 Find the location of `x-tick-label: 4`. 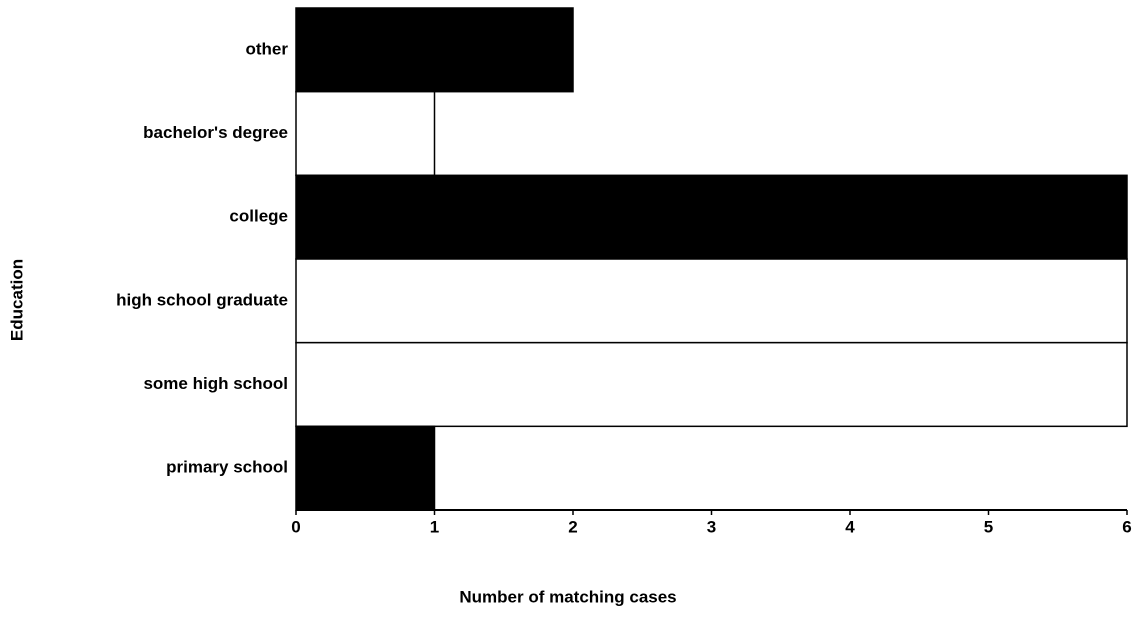

x-tick-label: 4 is located at coordinates (850, 526).